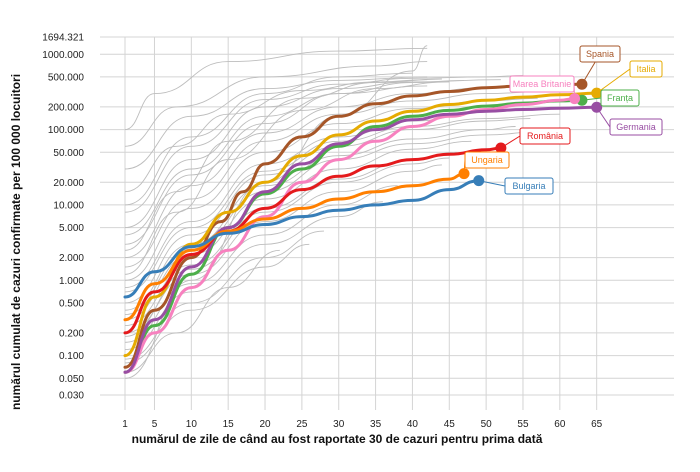 The height and width of the screenshot is (472, 700). I want to click on label-text: Bulgaria, so click(528, 186).